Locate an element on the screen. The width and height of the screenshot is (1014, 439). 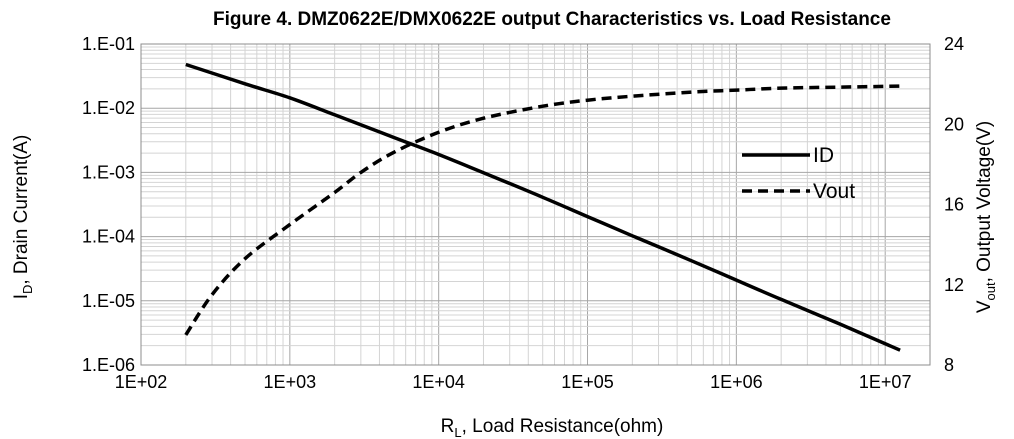
y-right-tick-label: 20 is located at coordinates (954, 124).